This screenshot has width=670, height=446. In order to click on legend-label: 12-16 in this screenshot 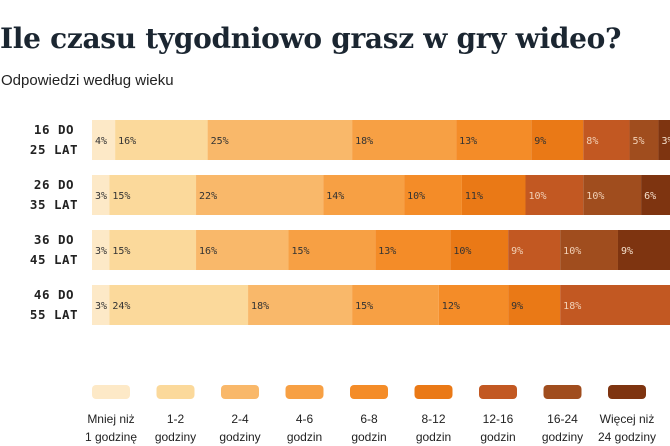, I will do `click(498, 419)`.